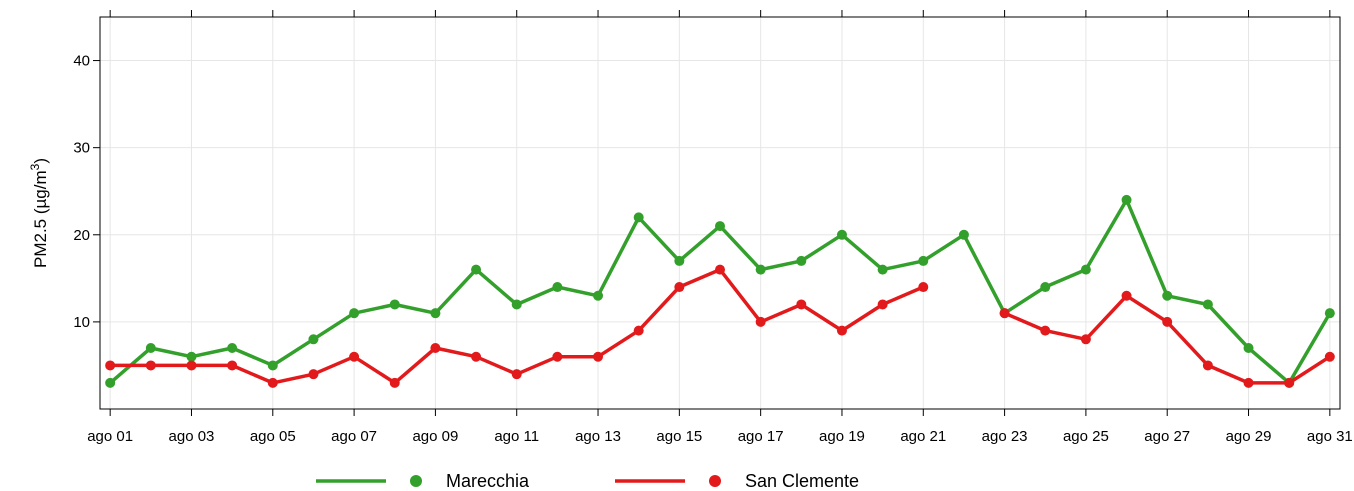 The image size is (1354, 491). Describe the element at coordinates (354, 436) in the screenshot. I see `x-tick-label: ago 07` at that location.